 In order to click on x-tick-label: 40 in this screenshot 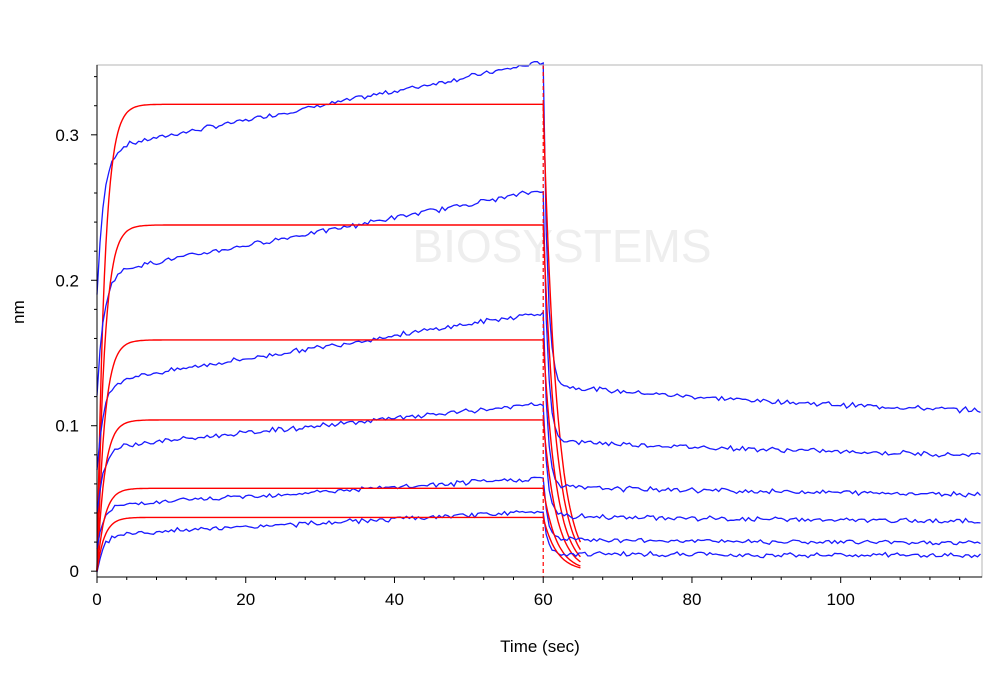, I will do `click(394, 599)`.